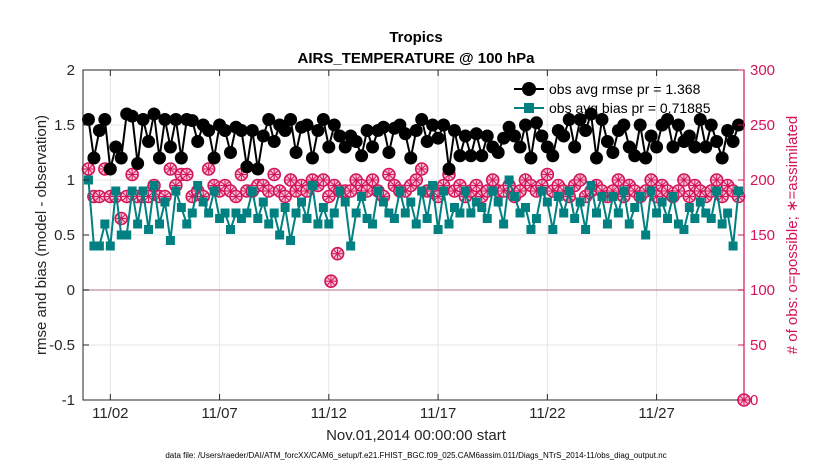 This screenshot has height=470, width=830. What do you see at coordinates (331, 281) in the screenshot?
I see `obs-count-outlier-point` at bounding box center [331, 281].